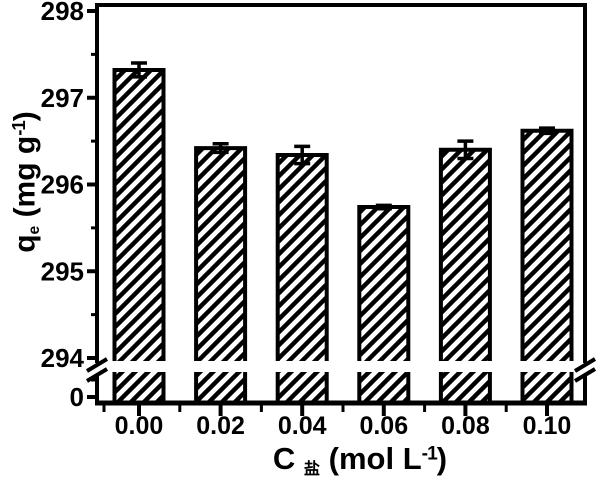 This screenshot has height=486, width=600. What do you see at coordinates (62, 13) in the screenshot?
I see `y-tick-label: 298` at bounding box center [62, 13].